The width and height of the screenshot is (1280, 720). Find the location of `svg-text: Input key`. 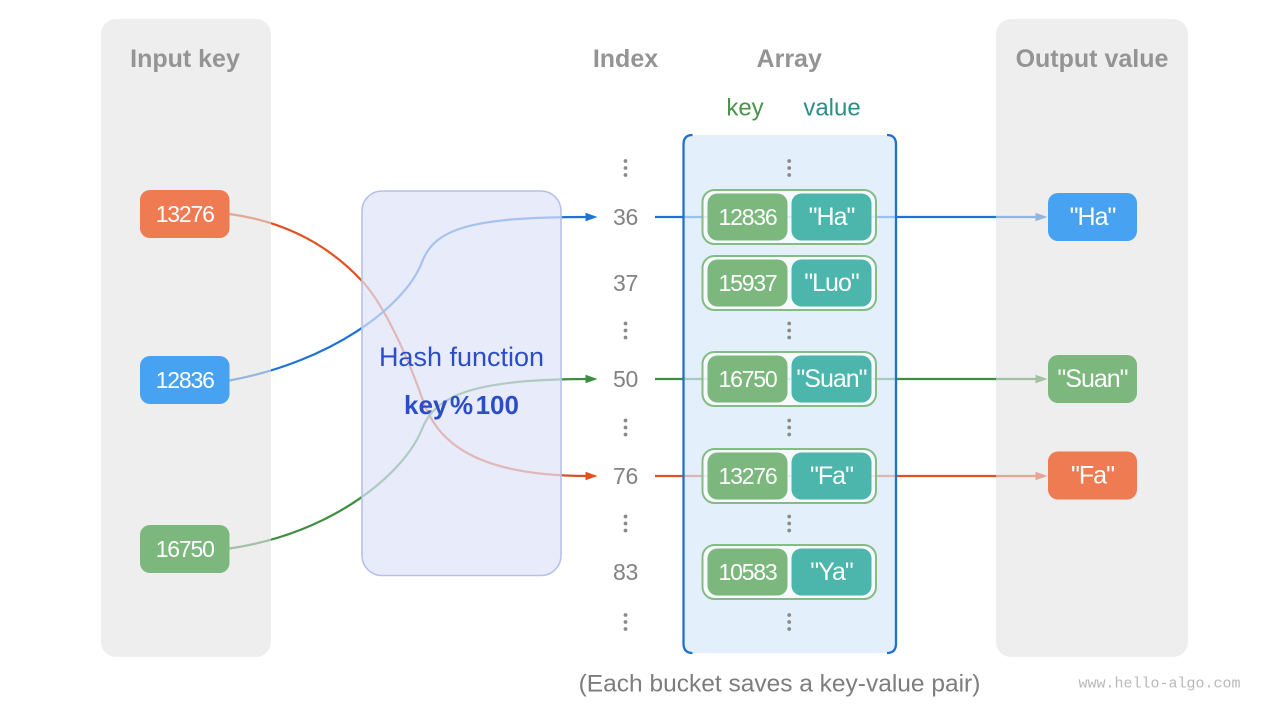

svg-text: Input key is located at coordinates (185, 59).